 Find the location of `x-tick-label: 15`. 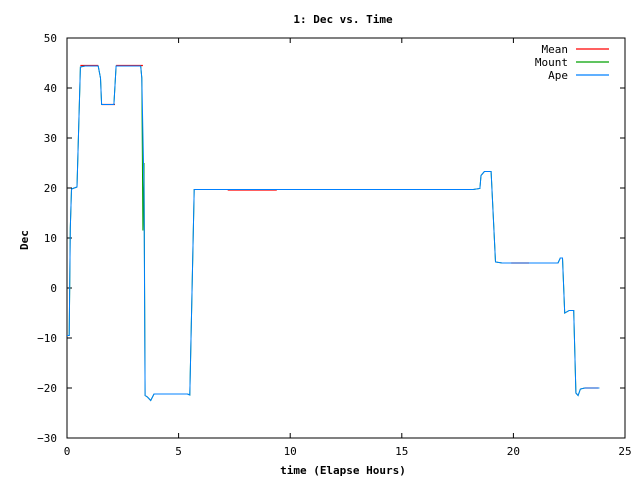

x-tick-label: 15 is located at coordinates (401, 451).